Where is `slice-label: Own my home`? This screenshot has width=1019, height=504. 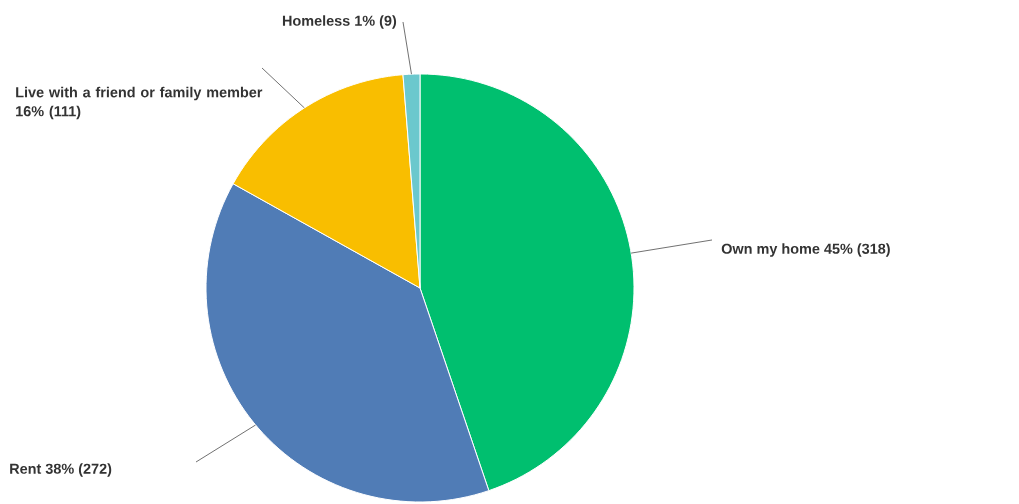
slice-label: Own my home is located at coordinates (770, 250).